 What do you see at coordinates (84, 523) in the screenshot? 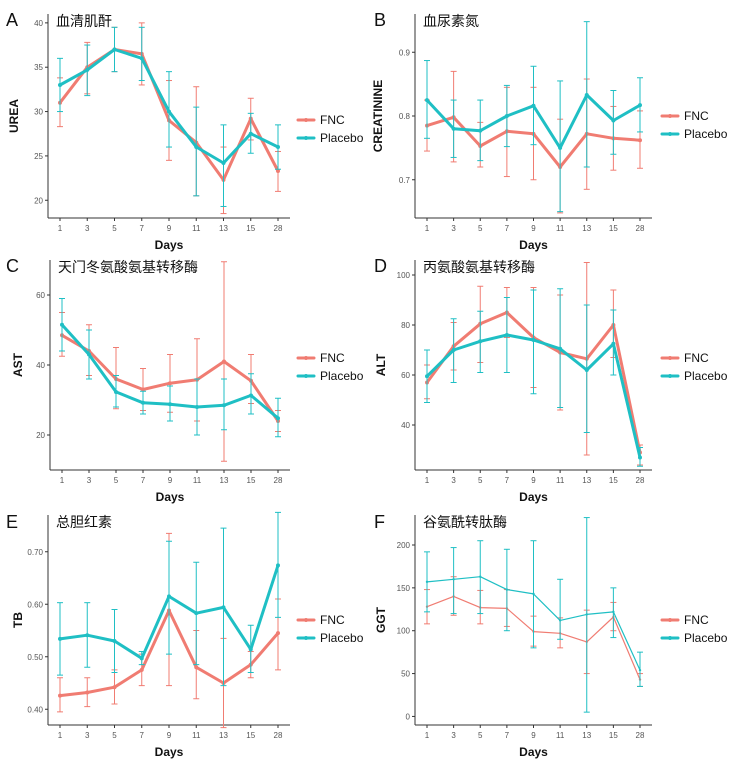
I see `panel-title: 总胆红素` at bounding box center [84, 523].